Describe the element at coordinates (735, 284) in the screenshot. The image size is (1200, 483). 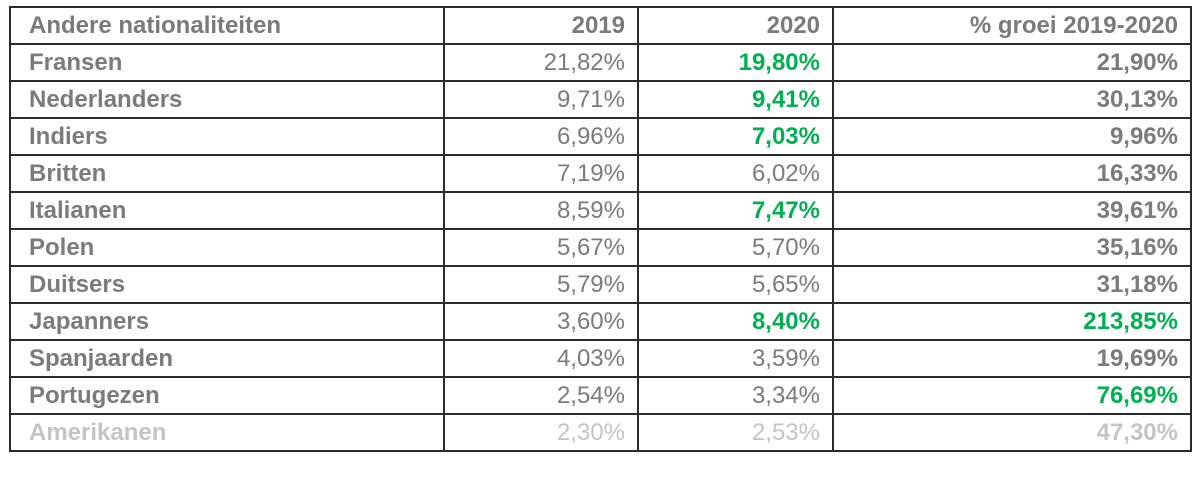
I see `value-2020-cell: 5,65%` at that location.